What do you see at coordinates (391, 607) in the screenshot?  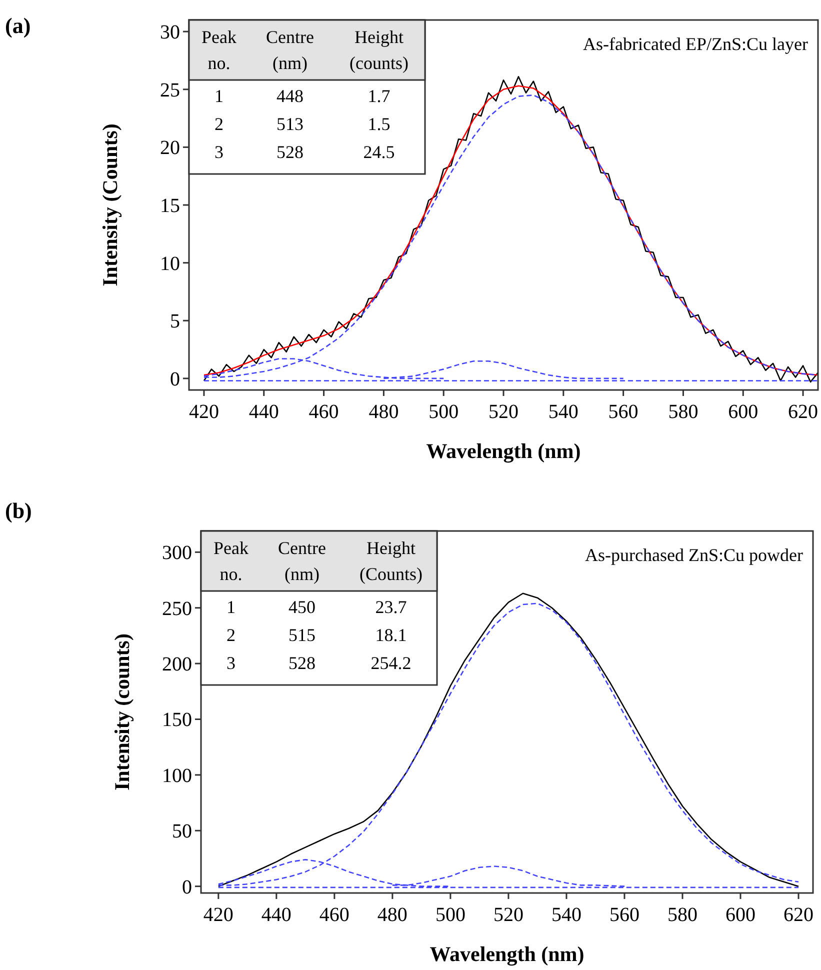 I see `annotation: 23.7` at bounding box center [391, 607].